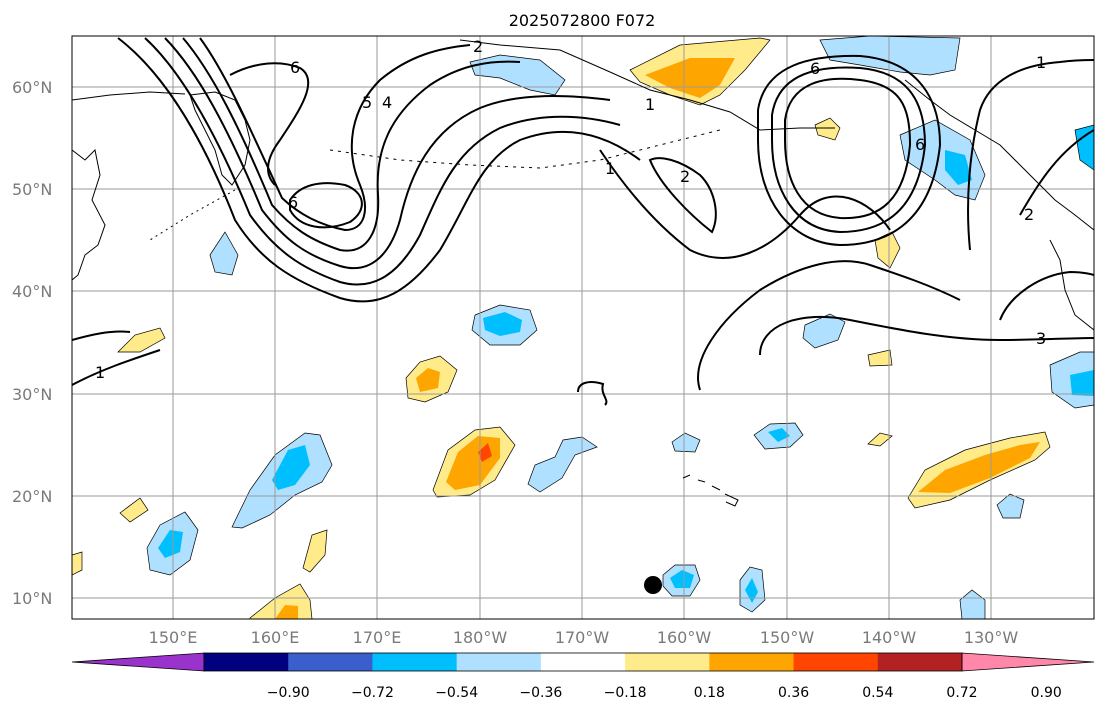  Describe the element at coordinates (961, 693) in the screenshot. I see `colorbar-tick-label: 0.72` at that location.